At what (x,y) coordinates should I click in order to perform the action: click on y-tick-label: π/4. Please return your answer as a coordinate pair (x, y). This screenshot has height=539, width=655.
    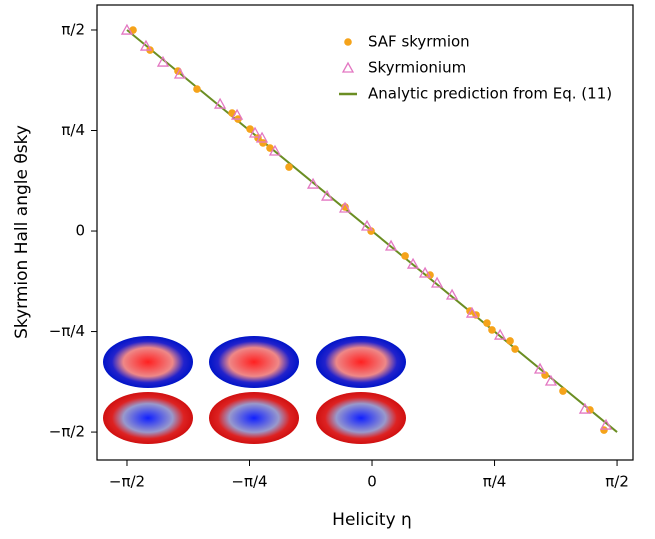
    Looking at the image, I should click on (73, 130).